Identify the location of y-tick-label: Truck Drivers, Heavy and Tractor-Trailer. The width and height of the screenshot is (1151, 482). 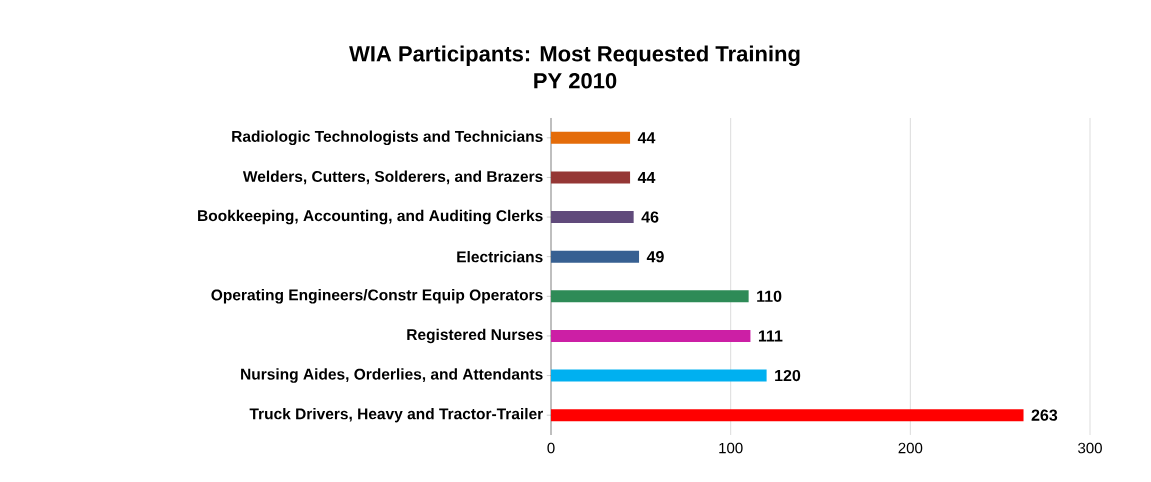
(396, 415).